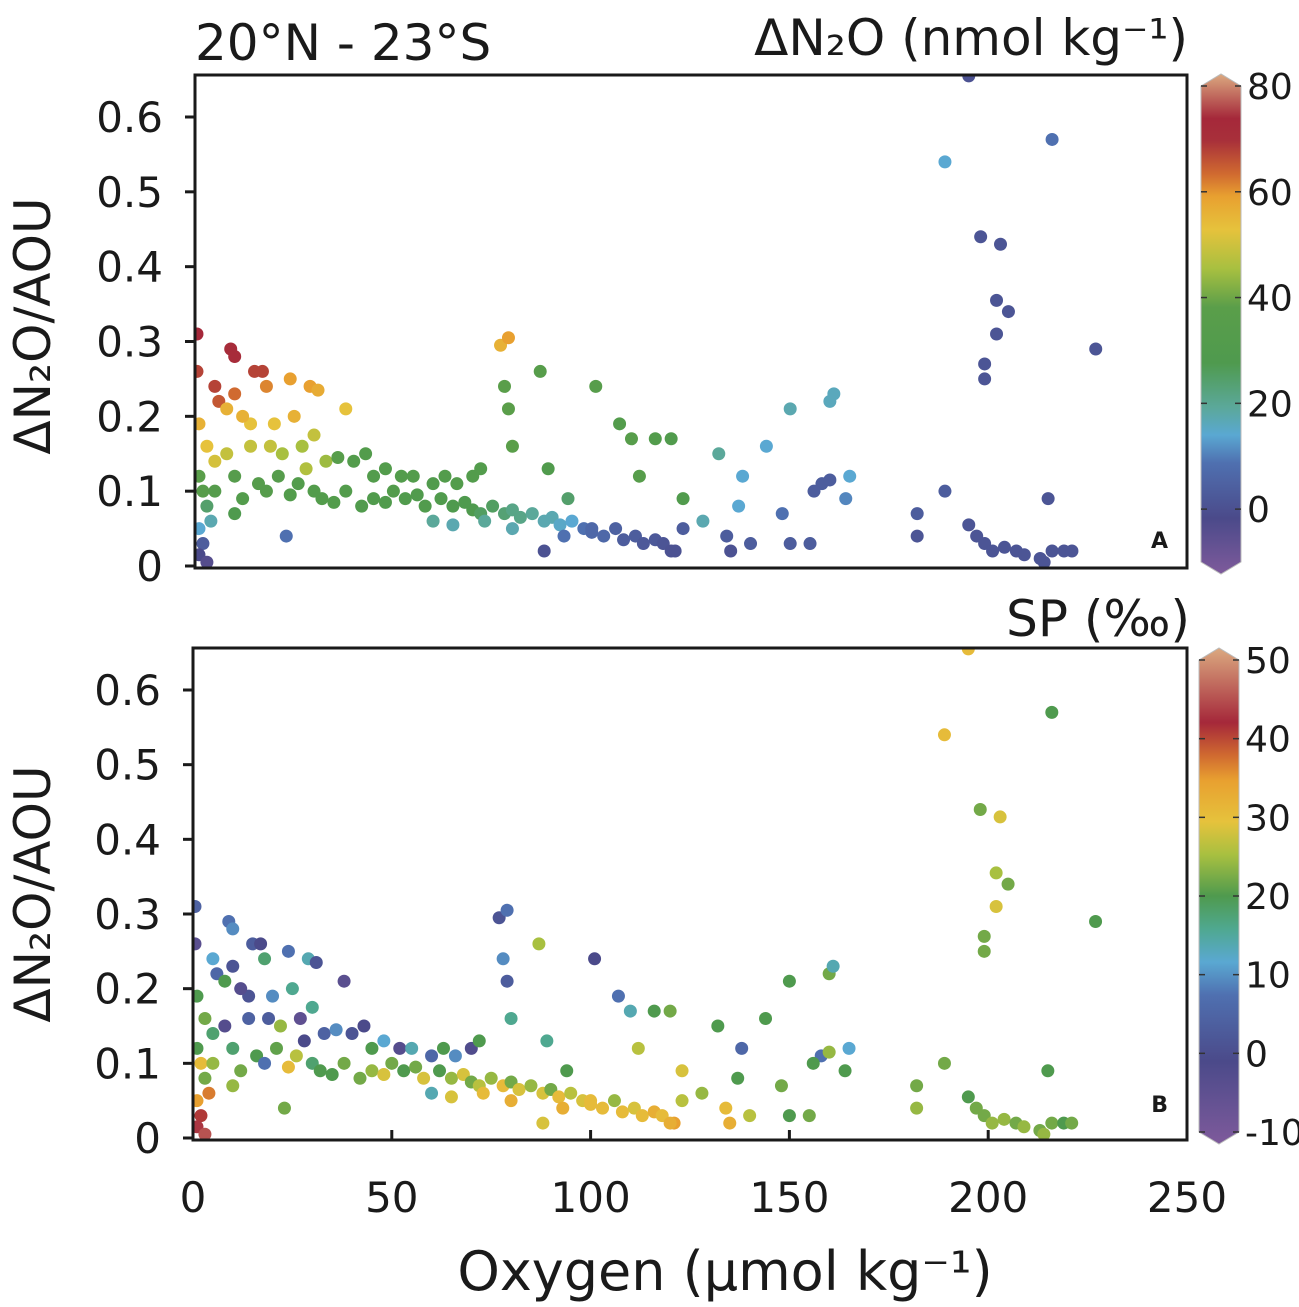 This screenshot has height=1307, width=1299. I want to click on panel-b-ytick-label: 0.2, so click(127, 989).